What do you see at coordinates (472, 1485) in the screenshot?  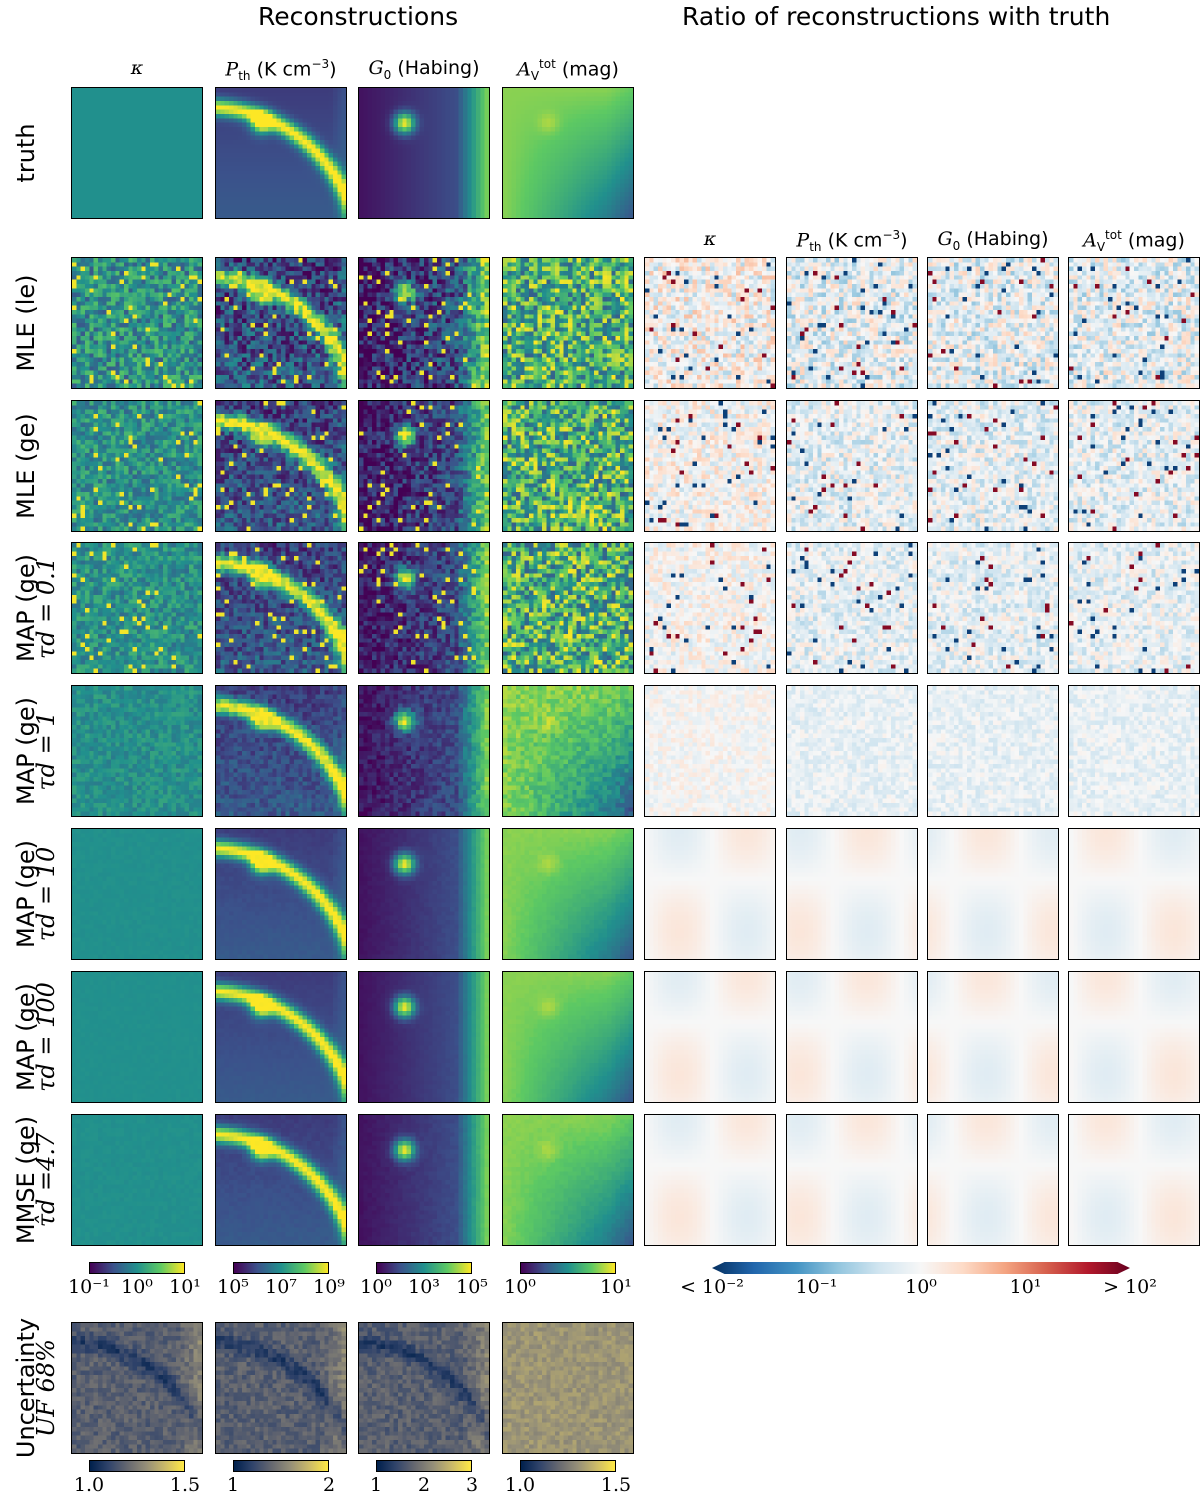 I see `tick-label: 3` at bounding box center [472, 1485].